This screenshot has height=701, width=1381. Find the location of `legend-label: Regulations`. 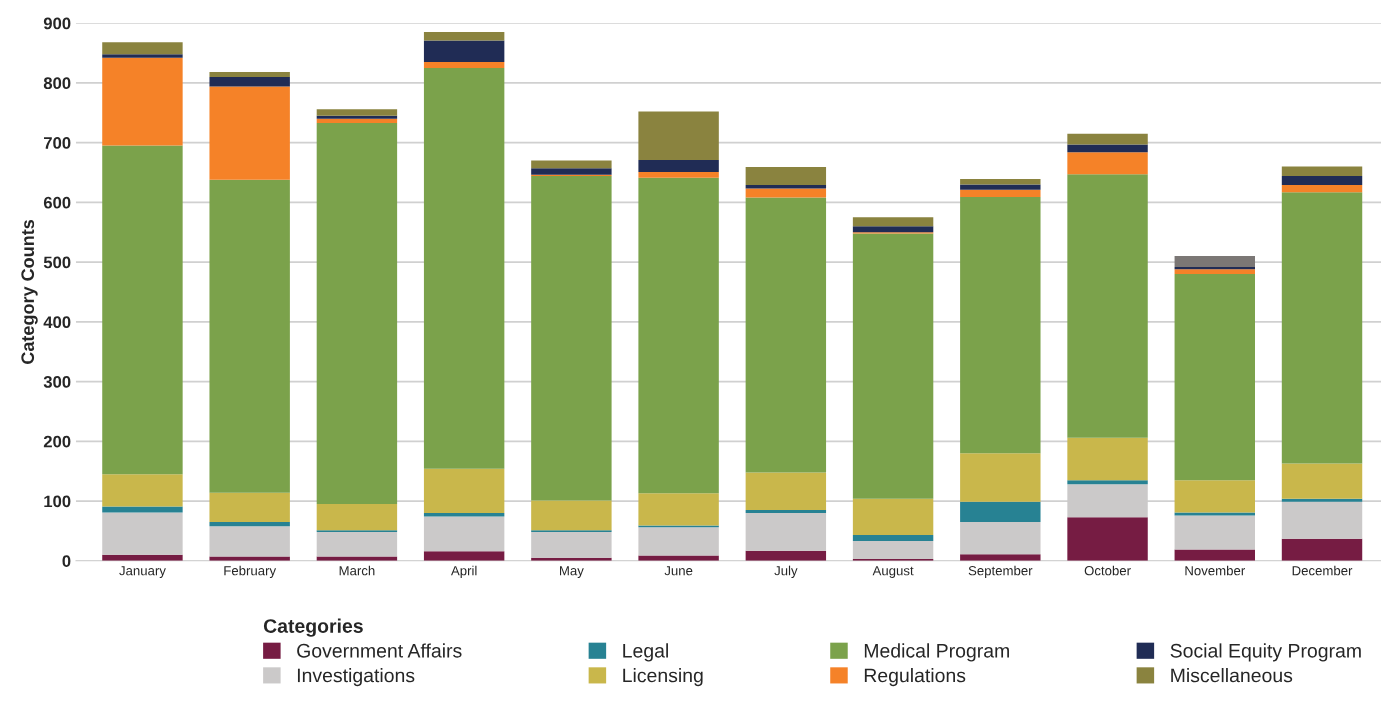

legend-label: Regulations is located at coordinates (915, 677).